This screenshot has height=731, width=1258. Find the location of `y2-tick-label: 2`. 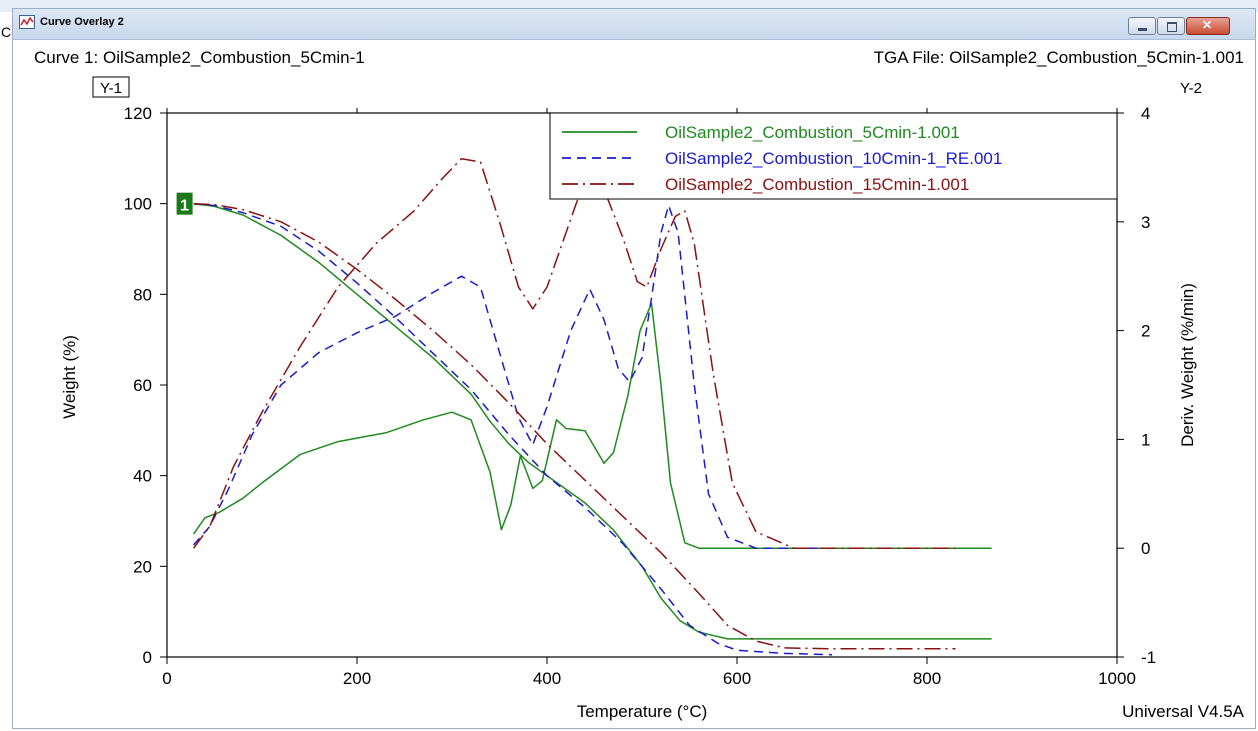

y2-tick-label: 2 is located at coordinates (1145, 331).